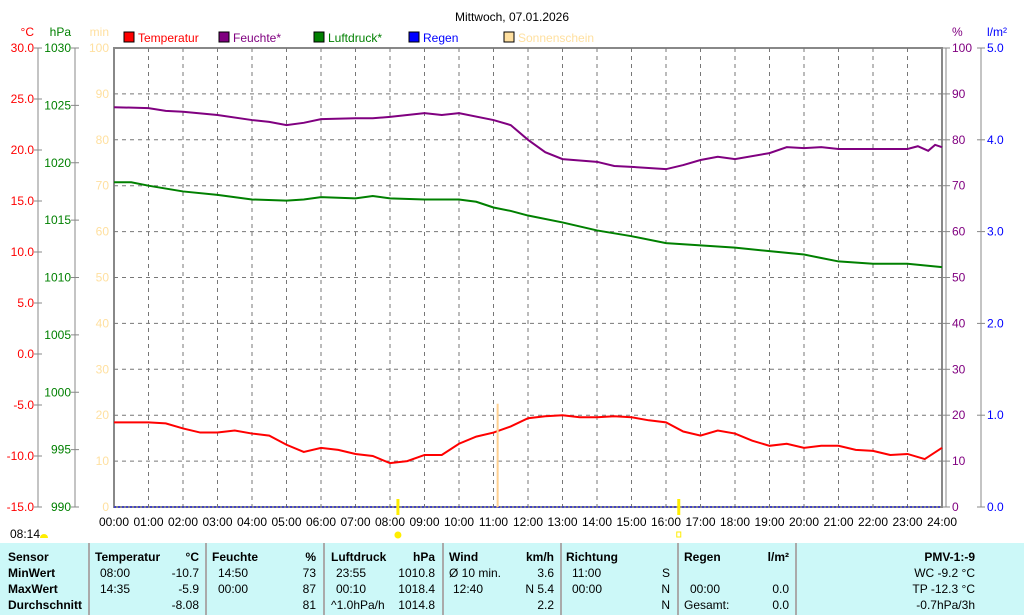 The height and width of the screenshot is (615, 1024). I want to click on header-rain-unit: l/m², so click(778, 557).